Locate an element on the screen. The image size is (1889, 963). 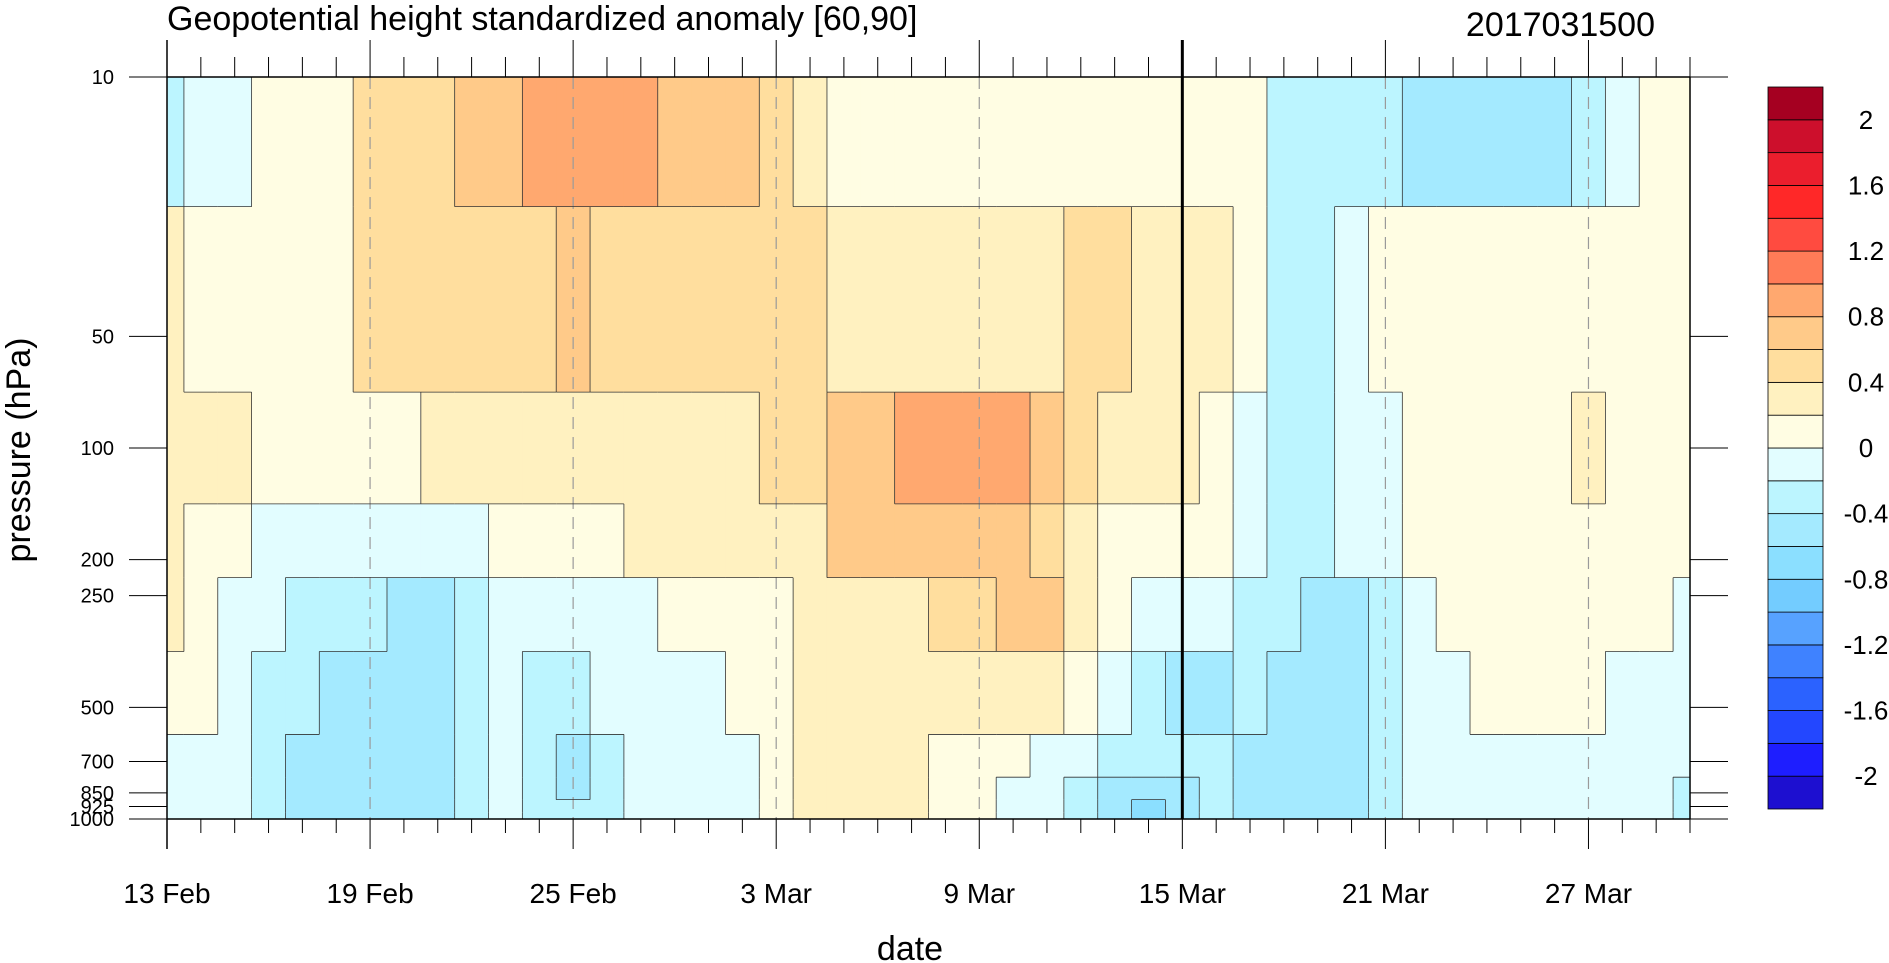
x-tick-label: 25 Feb is located at coordinates (573, 893).